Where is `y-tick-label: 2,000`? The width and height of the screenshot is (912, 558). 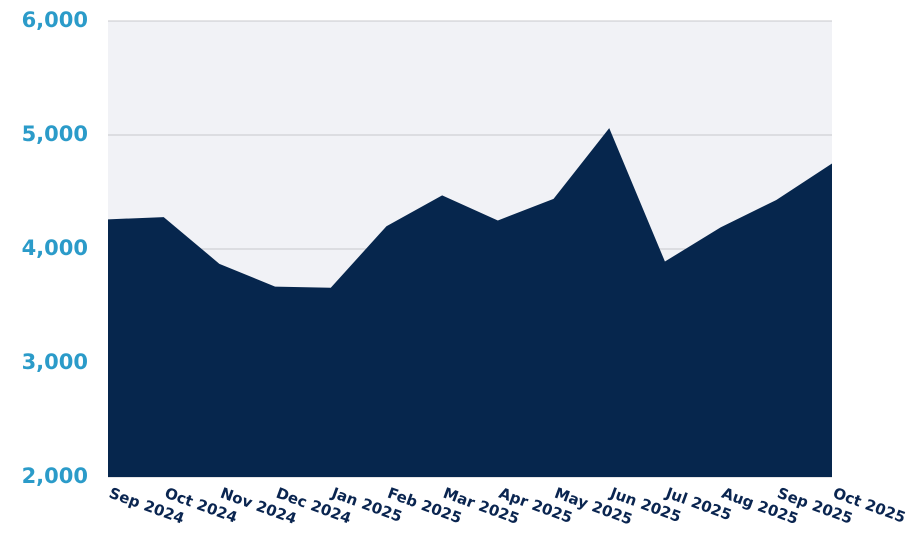
y-tick-label: 2,000 is located at coordinates (55, 476).